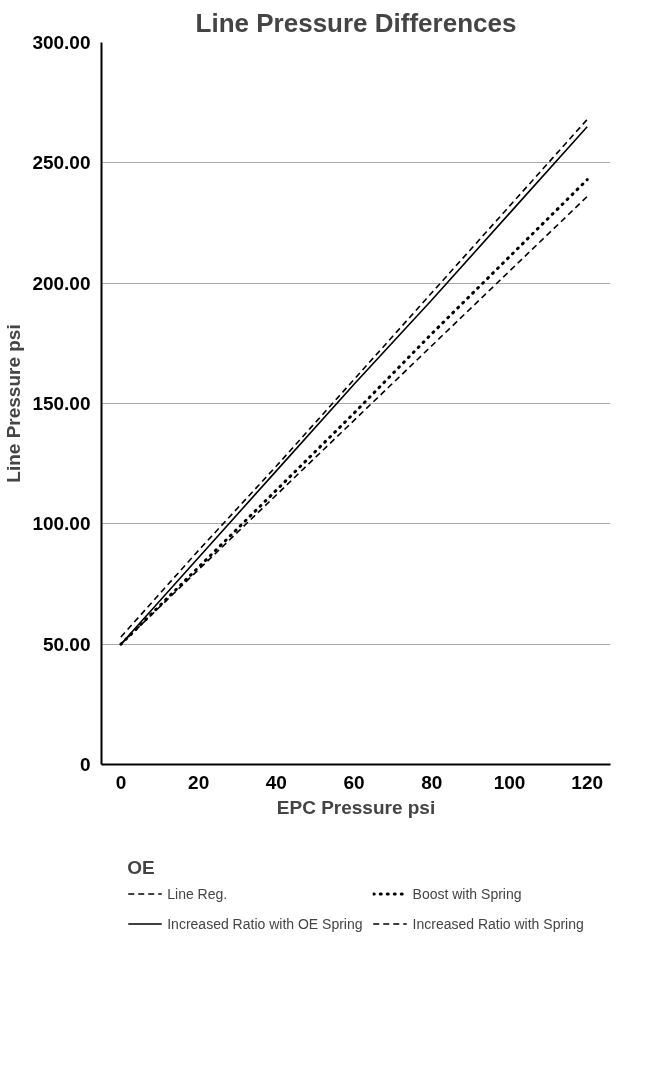 This screenshot has width=666, height=1065. Describe the element at coordinates (587, 782) in the screenshot. I see `x-tick-label: 120` at that location.